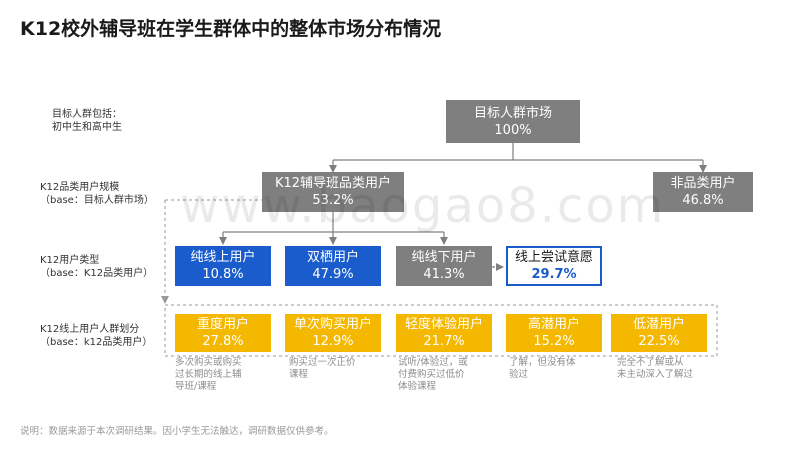 This screenshot has height=450, width=800. What do you see at coordinates (553, 324) in the screenshot?
I see `segment-high-potential-label: 高潜用户` at bounding box center [553, 324].